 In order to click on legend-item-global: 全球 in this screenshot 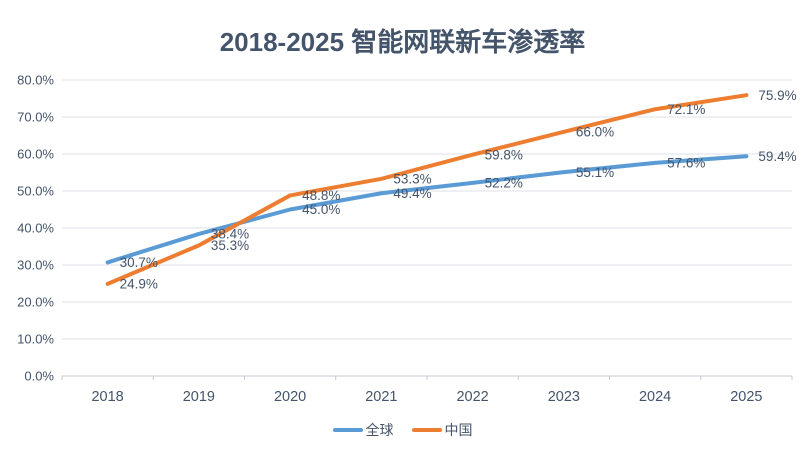, I will do `click(363, 430)`.